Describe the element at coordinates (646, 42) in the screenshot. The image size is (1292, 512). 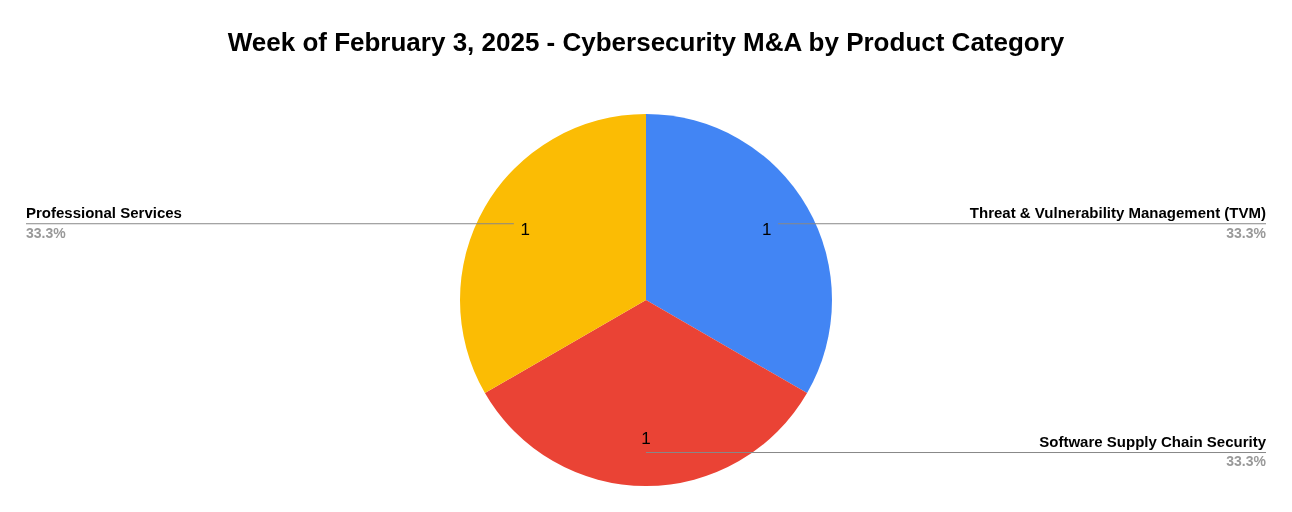
I see `chart-title: Week of February 3, 2025 - Cybersecurity M&A by Product Category` at that location.